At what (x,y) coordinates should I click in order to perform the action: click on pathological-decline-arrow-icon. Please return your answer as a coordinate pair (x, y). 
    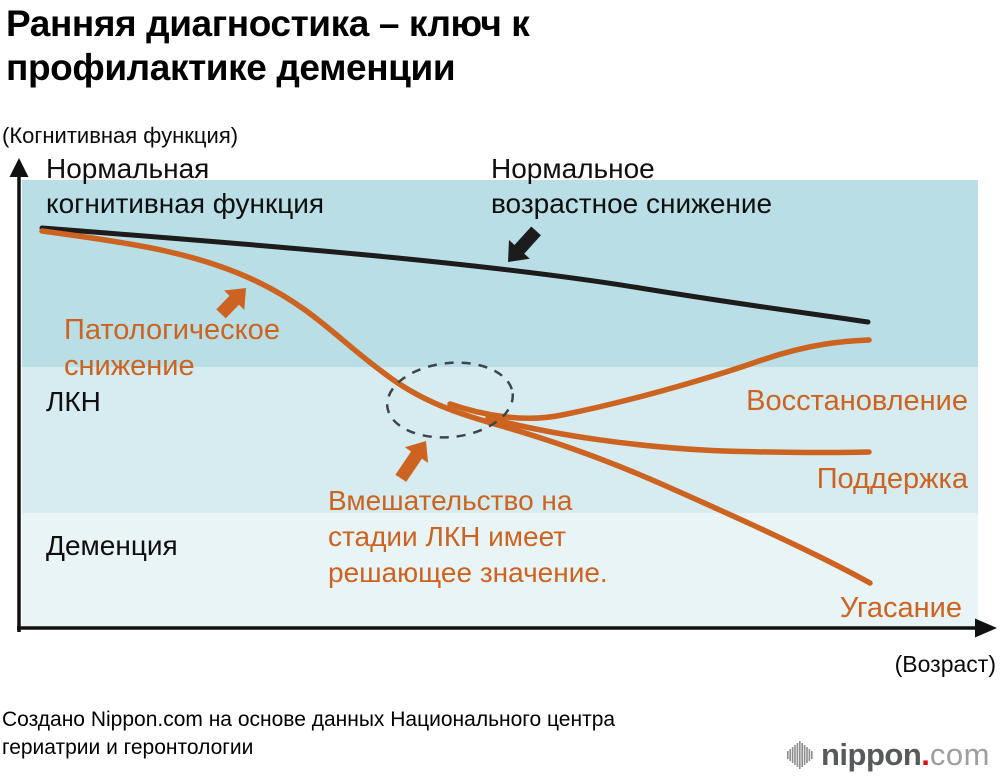
    Looking at the image, I should click on (231, 303).